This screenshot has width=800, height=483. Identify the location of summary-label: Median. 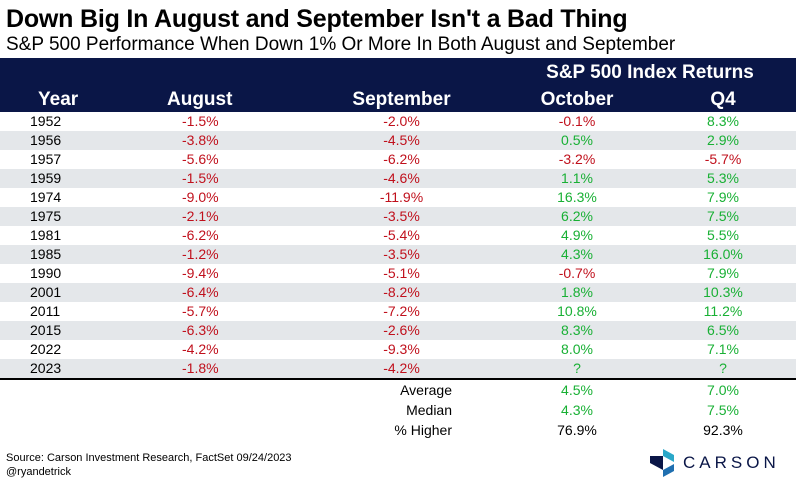
(252, 410).